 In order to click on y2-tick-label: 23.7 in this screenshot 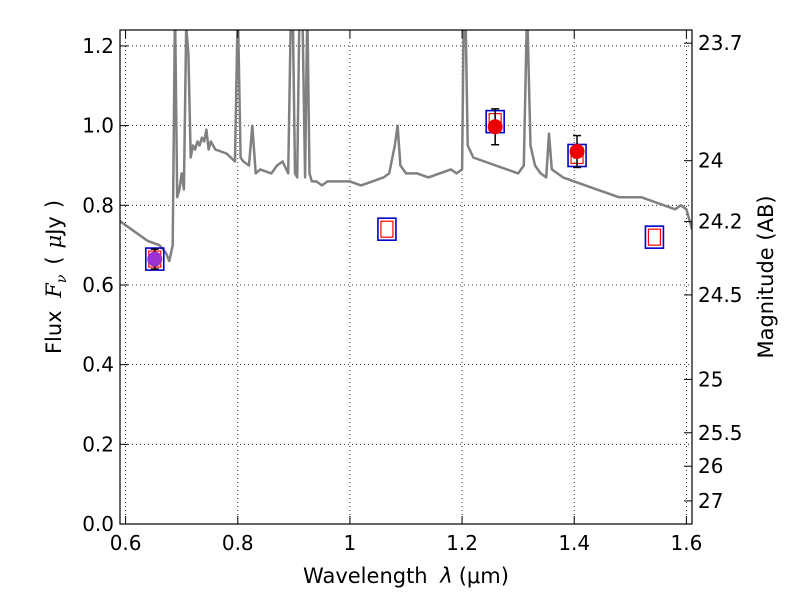, I will do `click(720, 43)`.